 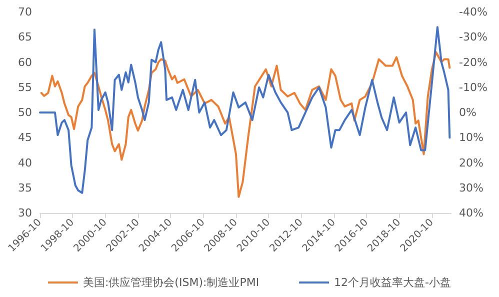 I want to click on y-tick-label: 70, so click(x=25, y=12).